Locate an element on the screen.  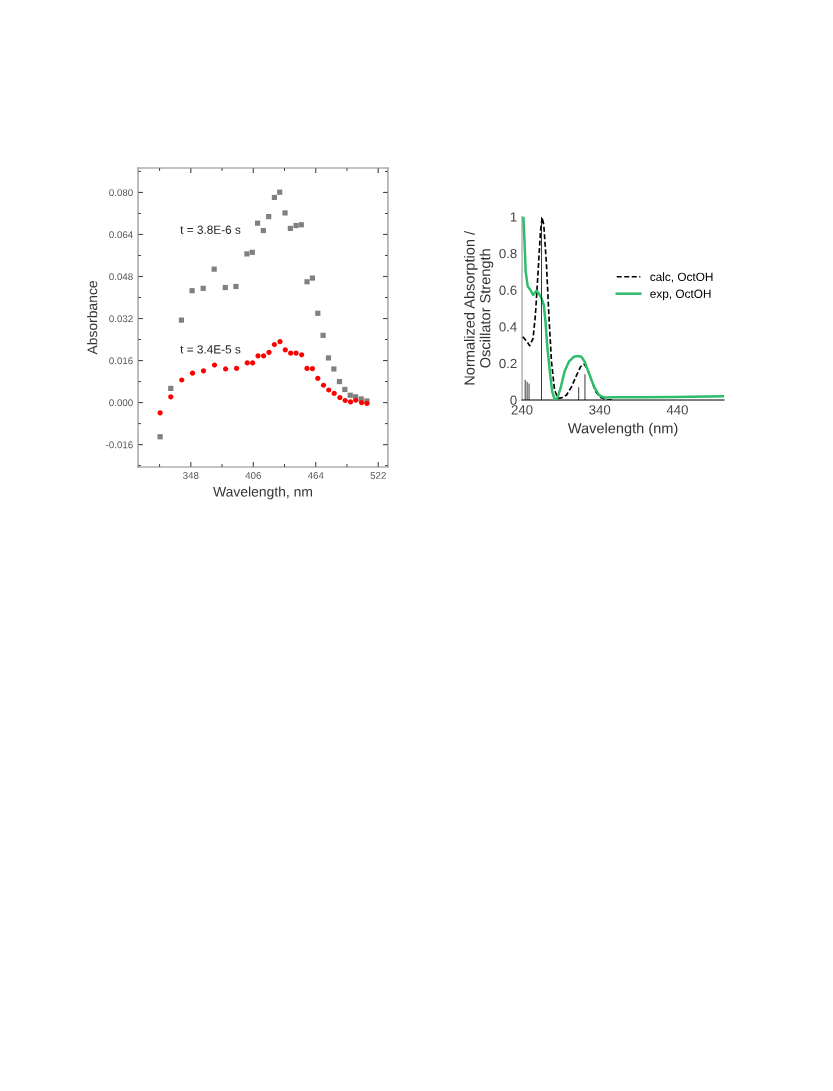
y-tick-label: 0.000 is located at coordinates (121, 403).